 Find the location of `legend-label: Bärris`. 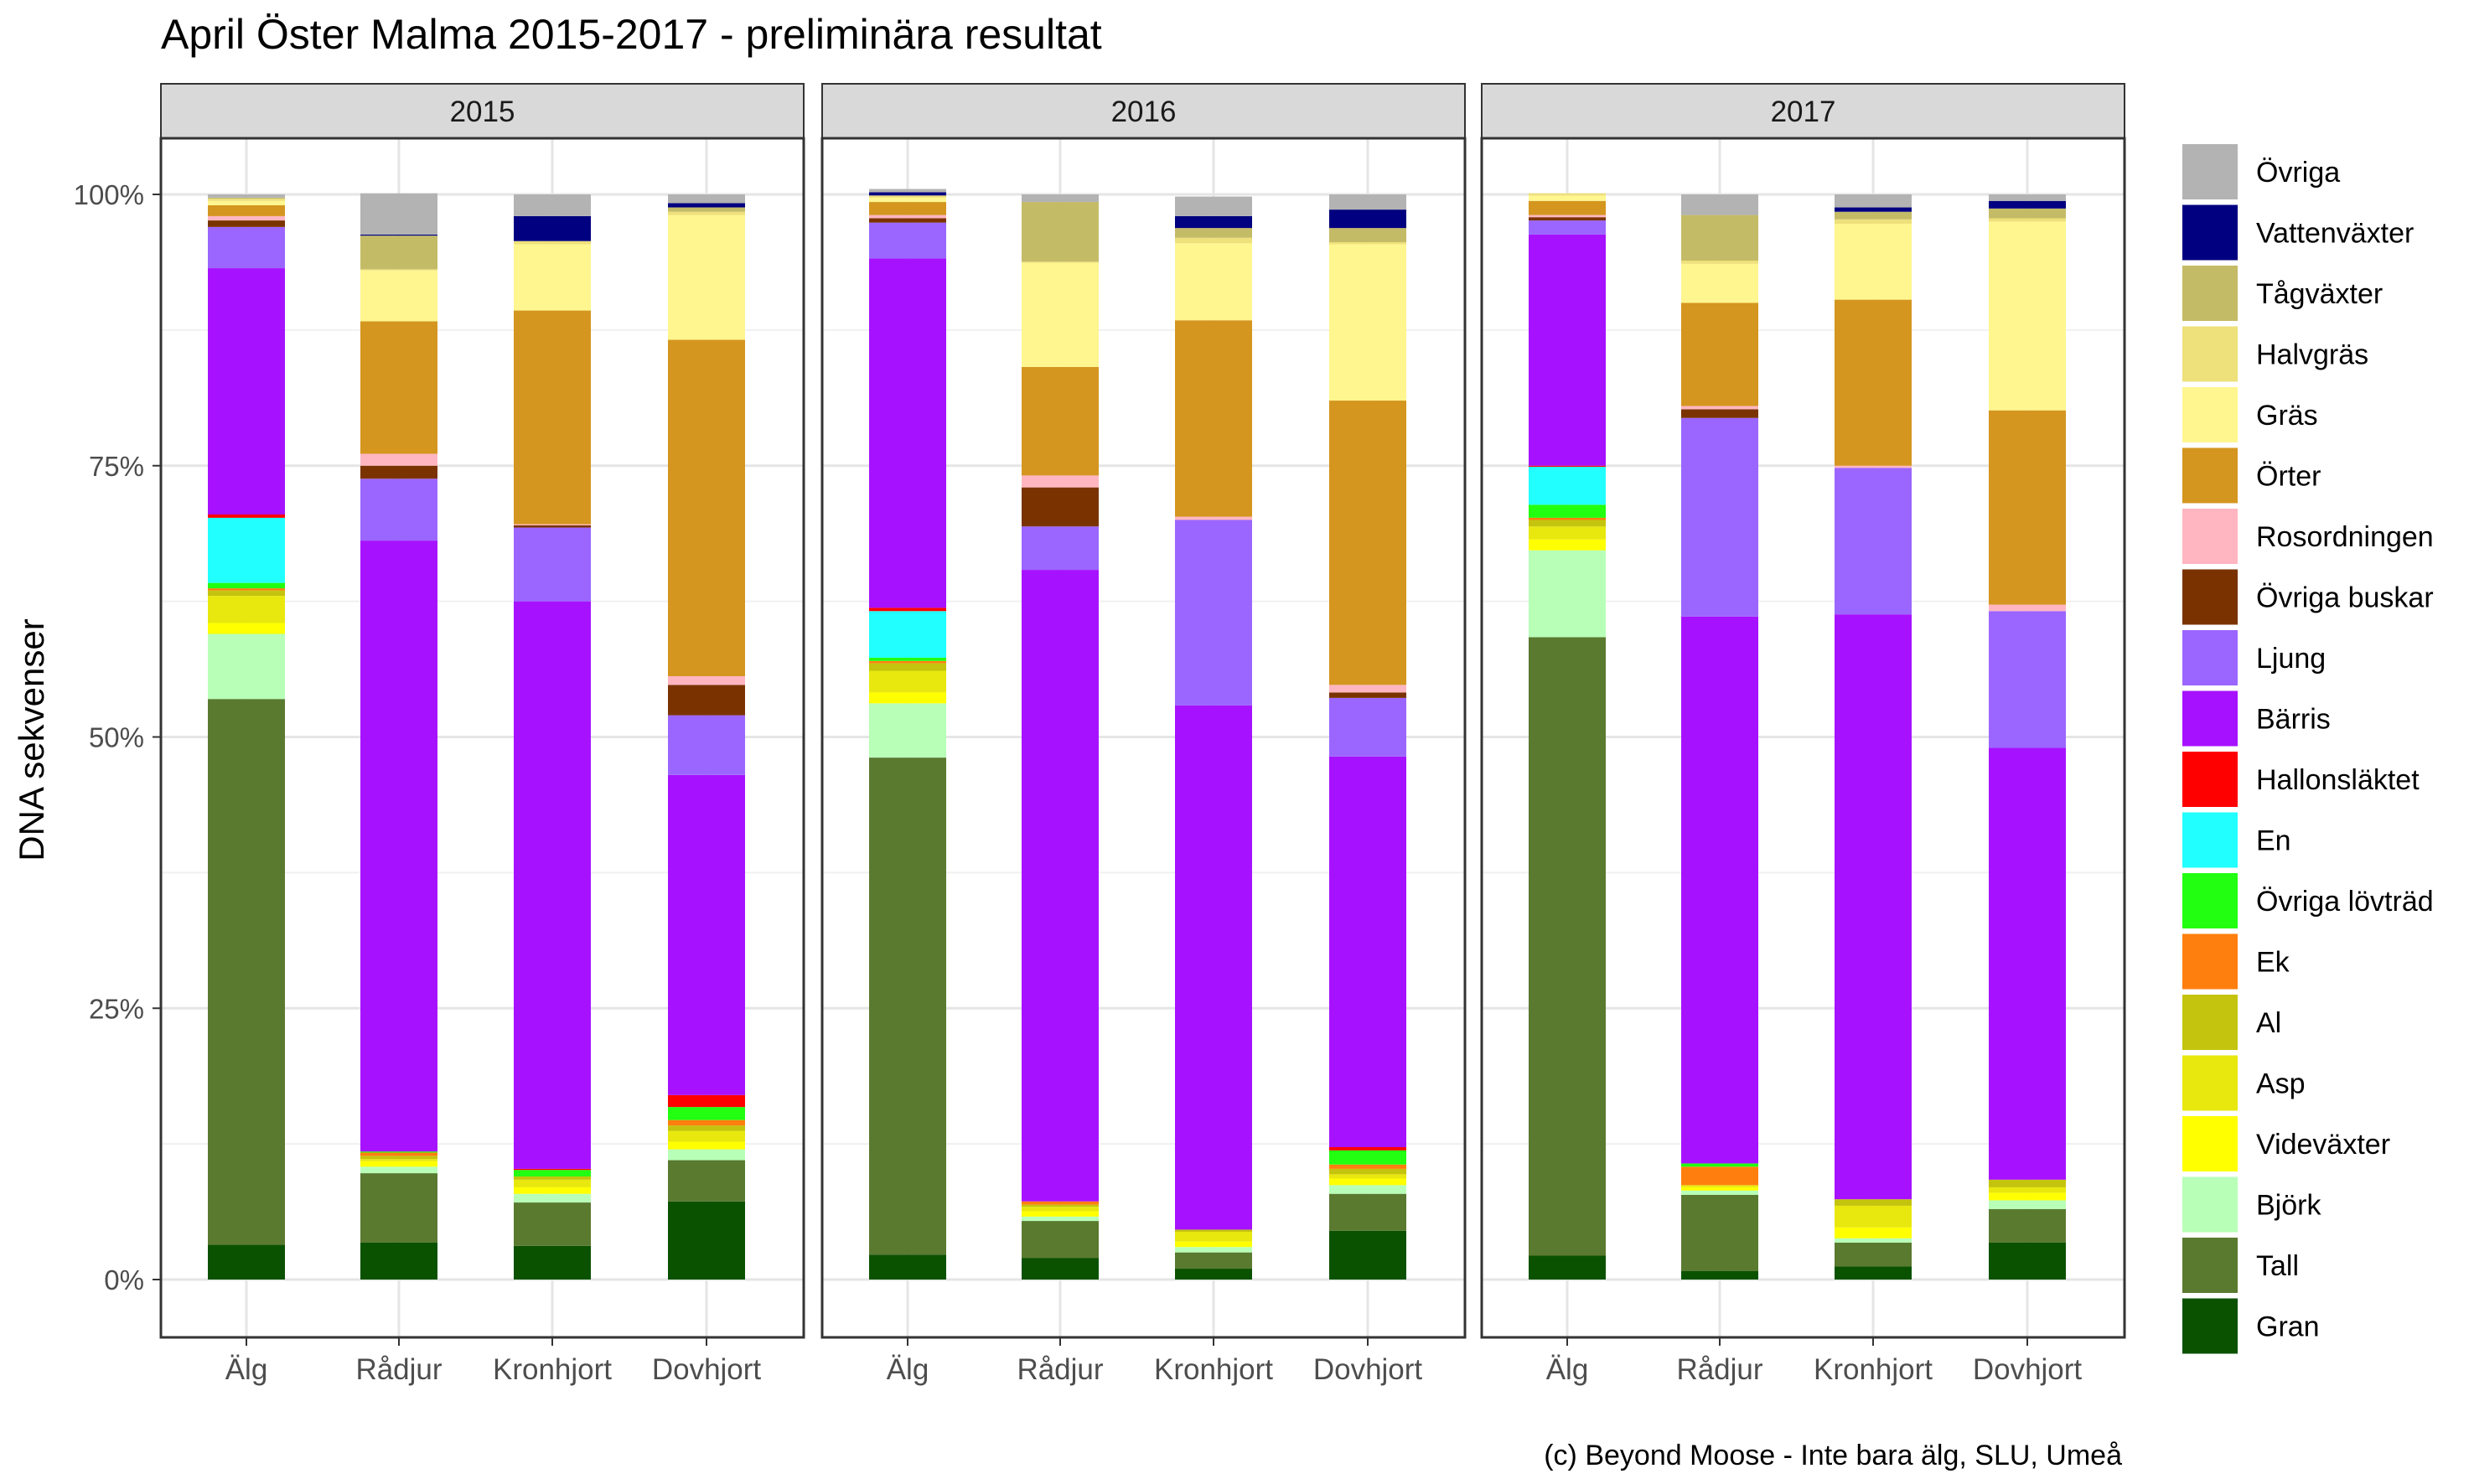

legend-label: Bärris is located at coordinates (2293, 720).